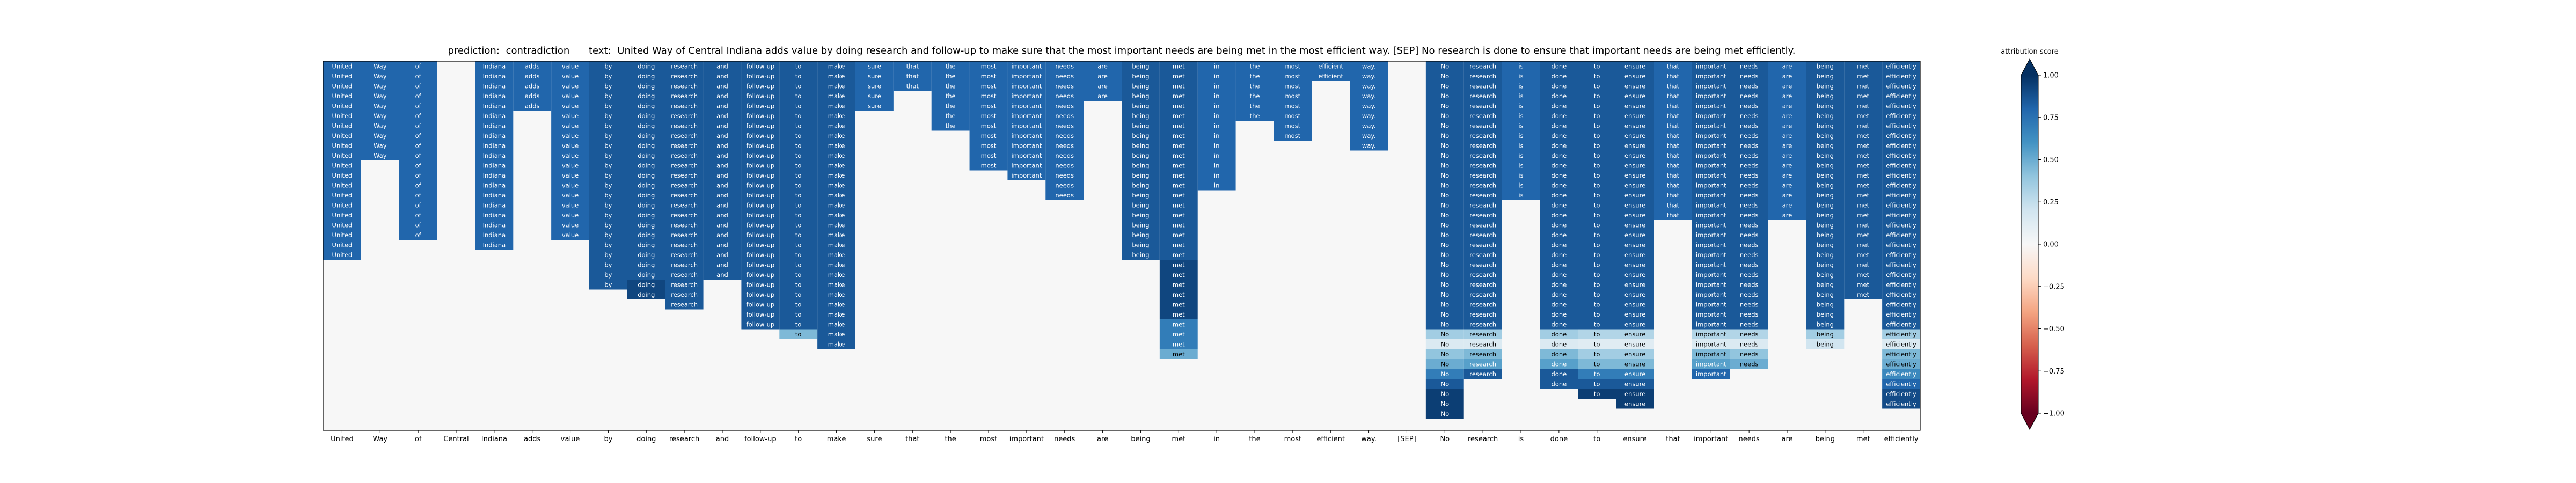 This screenshot has width=2576, height=483. Describe the element at coordinates (2051, 118) in the screenshot. I see `colorbar-tick-label: 0.75` at that location.